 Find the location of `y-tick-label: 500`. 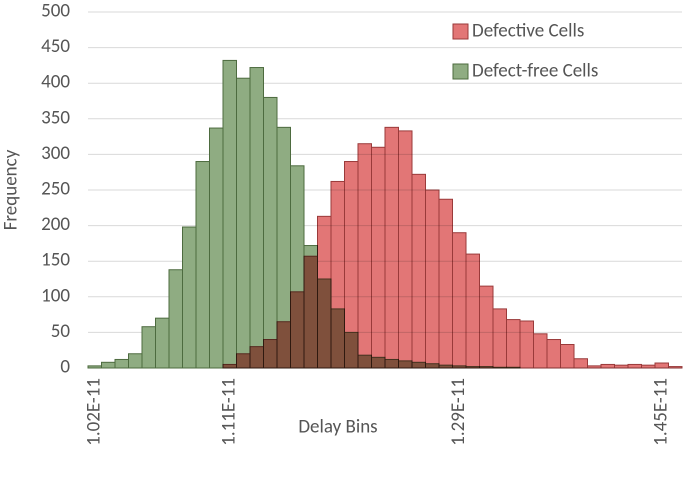

y-tick-label: 500 is located at coordinates (55, 11).